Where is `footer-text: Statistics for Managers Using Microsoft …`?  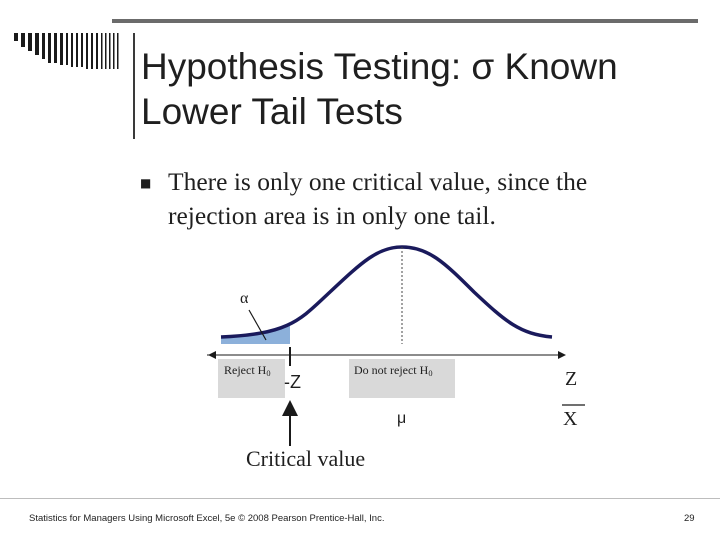
footer-text: Statistics for Managers Using Microsoft … is located at coordinates (207, 518).